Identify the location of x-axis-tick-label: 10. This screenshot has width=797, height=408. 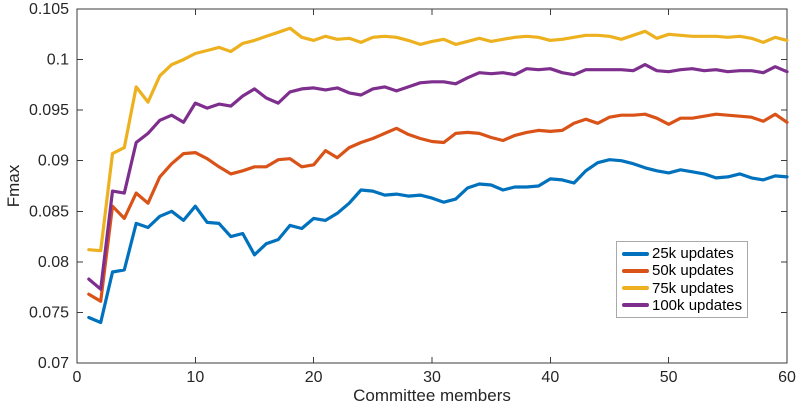
(195, 377).